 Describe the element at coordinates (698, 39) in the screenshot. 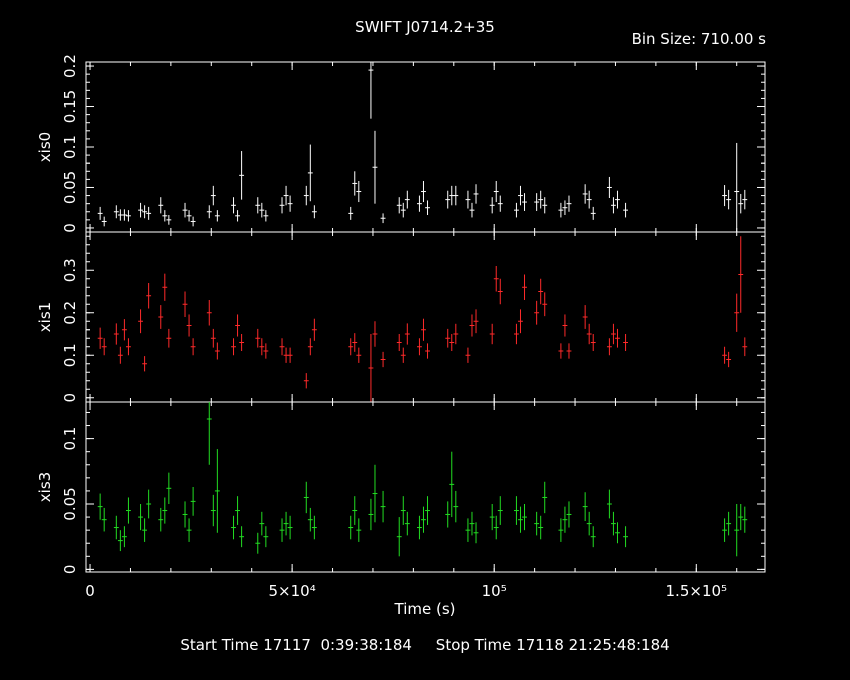

I see `bin-size-label: Bin Size: 710.00 s` at that location.